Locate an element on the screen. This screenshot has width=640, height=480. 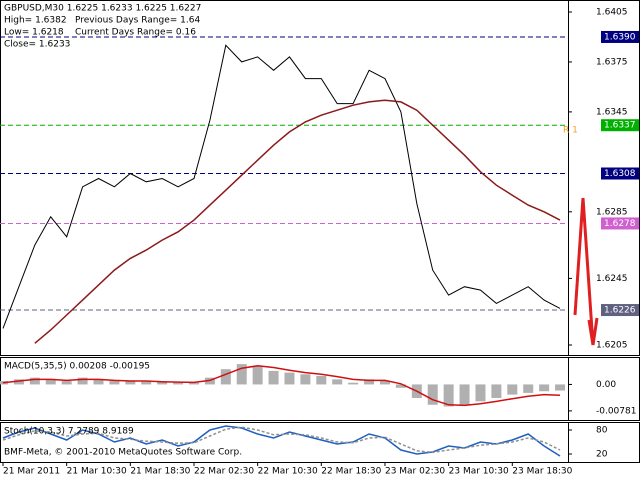
x-tick-label: 21 Mar 10:30 is located at coordinates (97, 472).